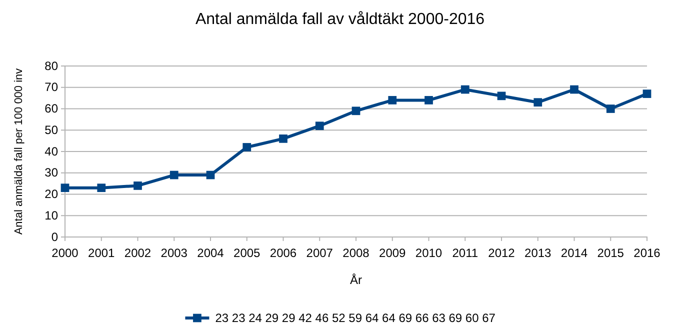 The image size is (681, 332). What do you see at coordinates (392, 253) in the screenshot?
I see `x-tick-label: 2009` at bounding box center [392, 253].